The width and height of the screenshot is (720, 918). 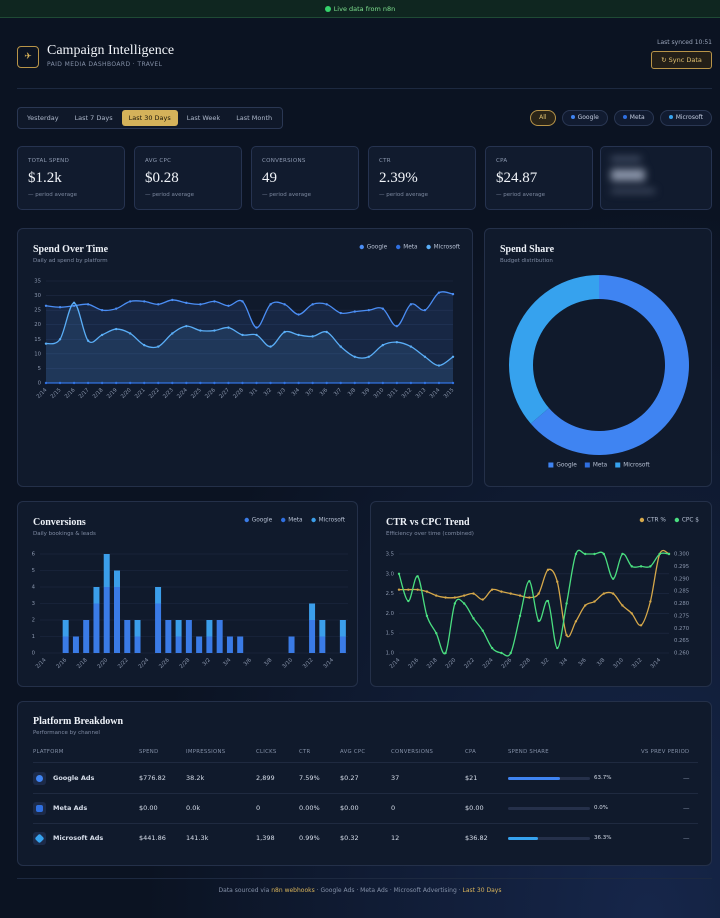 What do you see at coordinates (685, 60) in the screenshot?
I see `sync-label: Sync Data` at bounding box center [685, 60].